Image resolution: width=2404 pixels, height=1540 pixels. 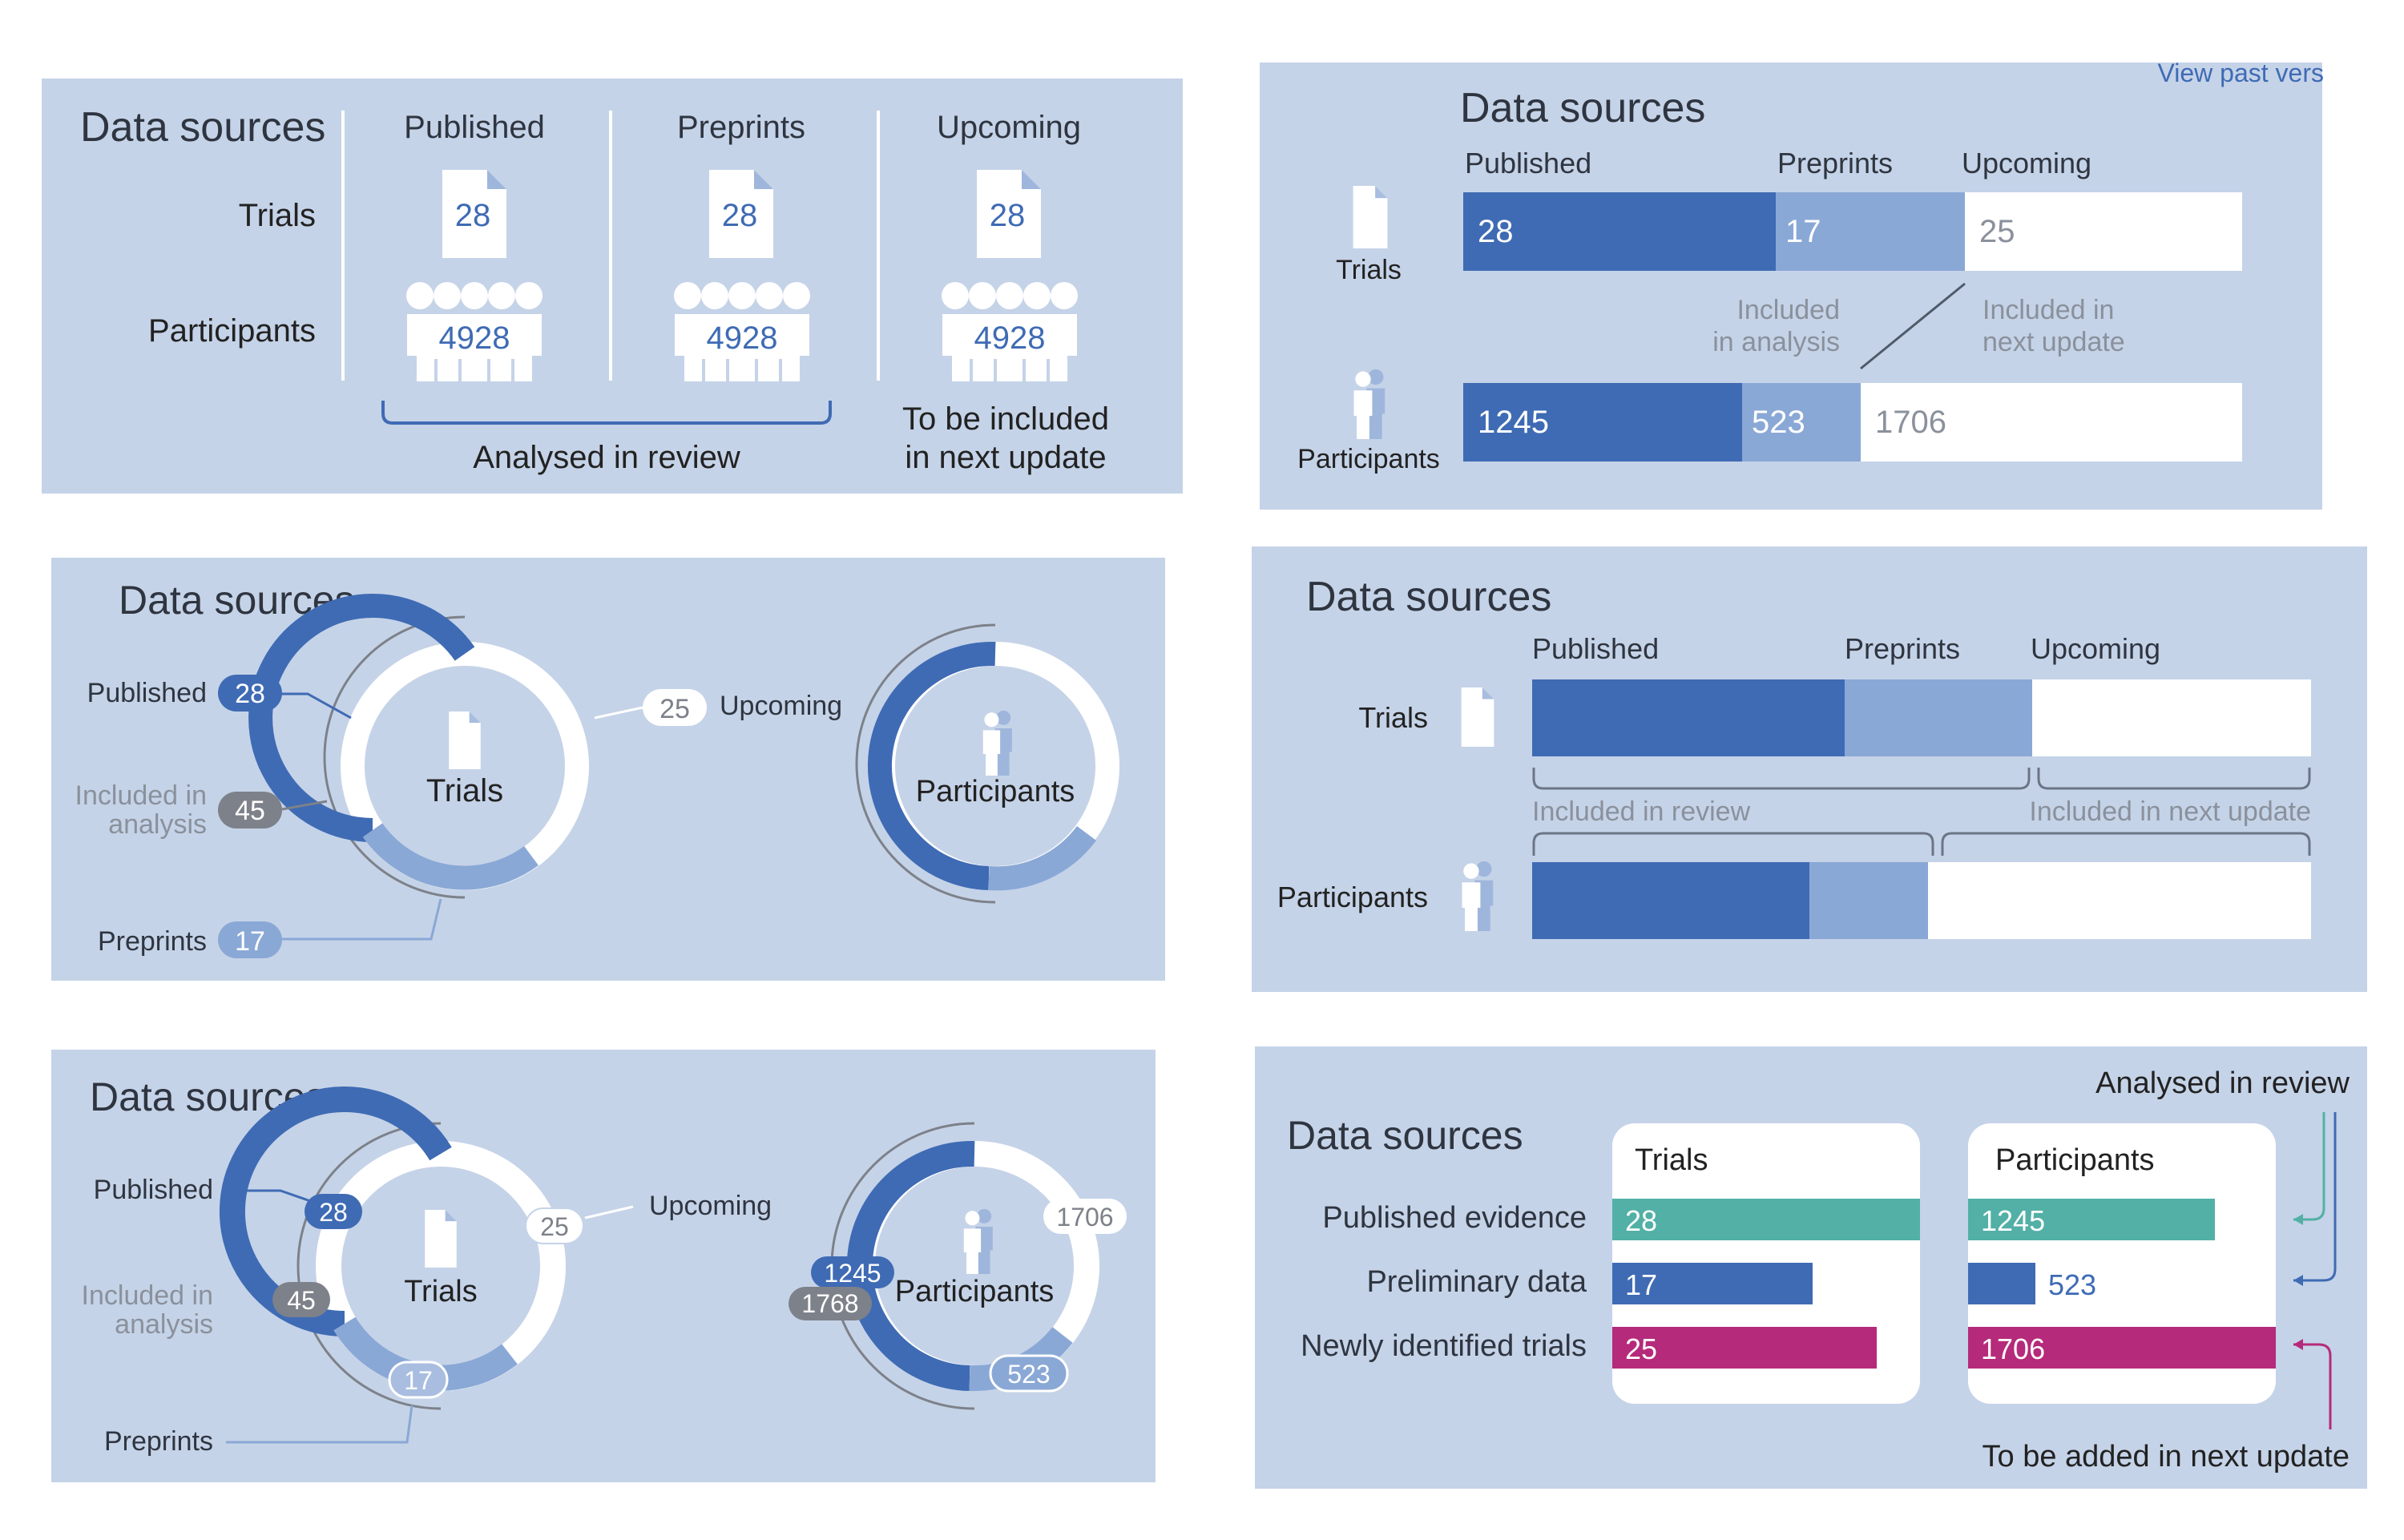 I want to click on bar-participants-preliminary, so click(x=2001, y=1283).